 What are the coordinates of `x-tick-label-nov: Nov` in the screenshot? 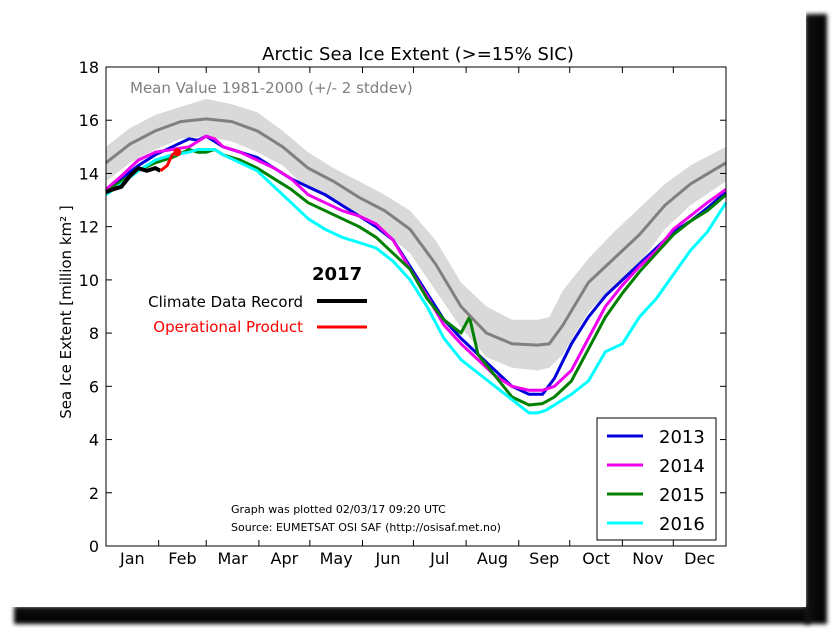 It's located at (647, 558).